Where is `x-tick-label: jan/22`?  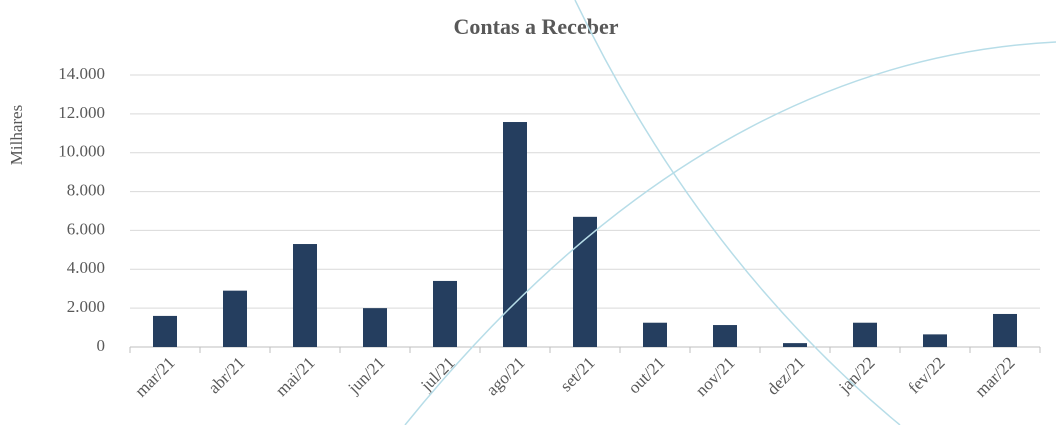
x-tick-label: jan/22 is located at coordinates (856, 375).